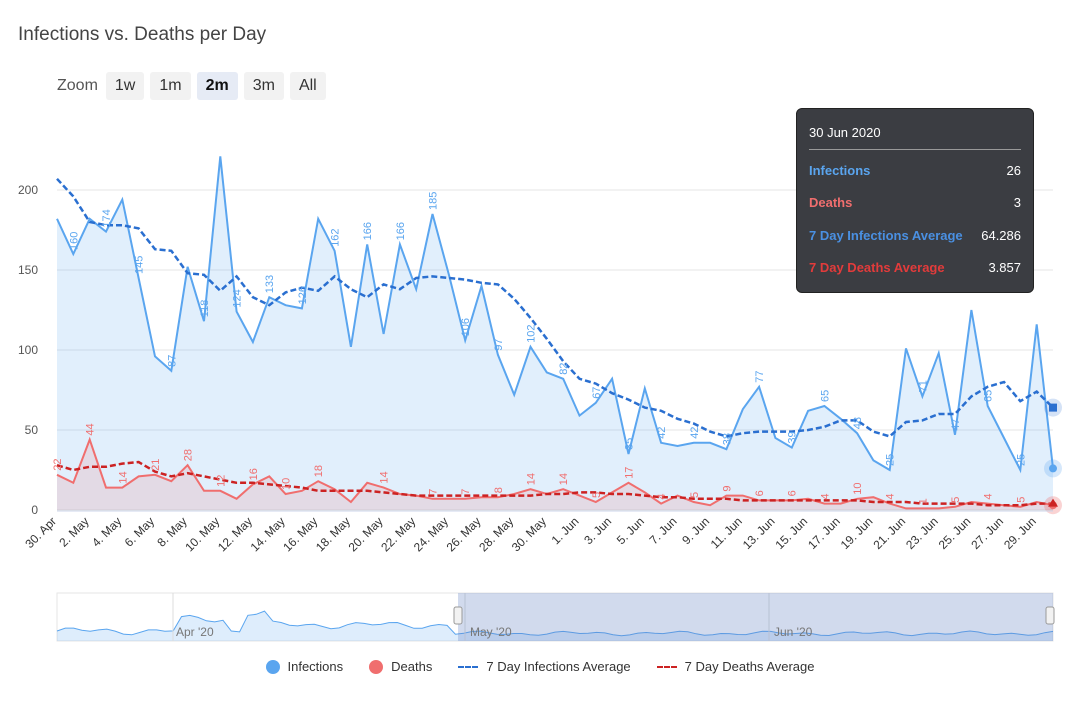 The height and width of the screenshot is (704, 1080). What do you see at coordinates (597, 530) in the screenshot?
I see `x-tick-label: 3. Jun` at bounding box center [597, 530].